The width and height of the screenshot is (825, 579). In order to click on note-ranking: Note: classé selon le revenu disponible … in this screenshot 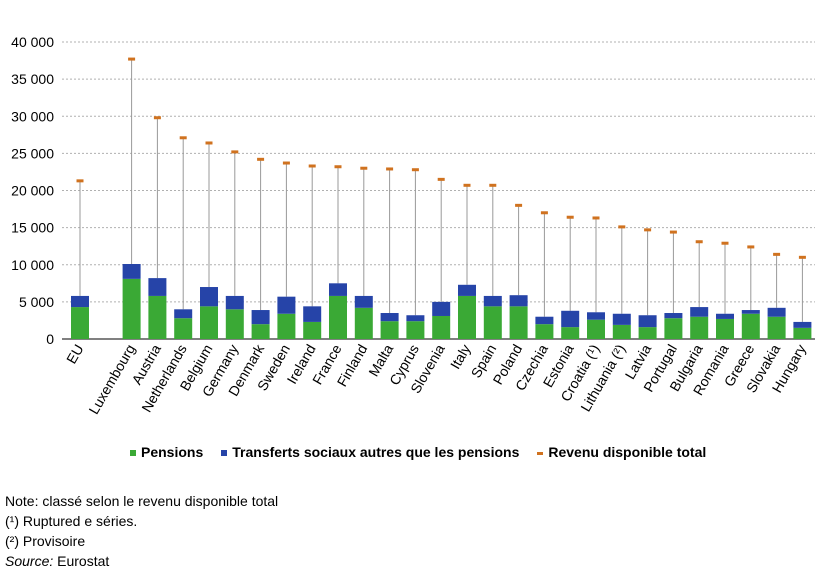, I will do `click(142, 501)`.